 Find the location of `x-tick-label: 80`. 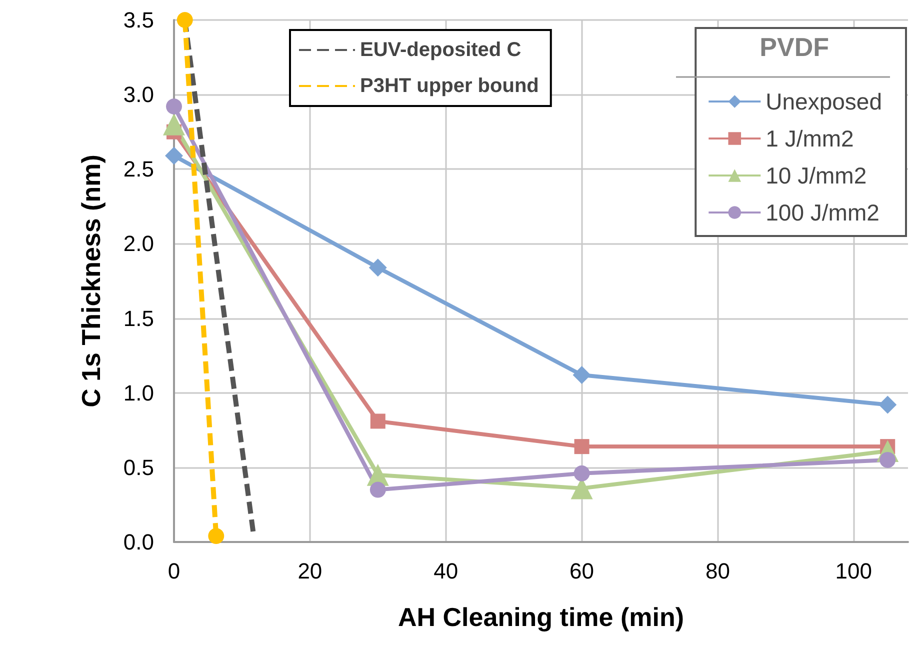

x-tick-label: 80 is located at coordinates (717, 571).